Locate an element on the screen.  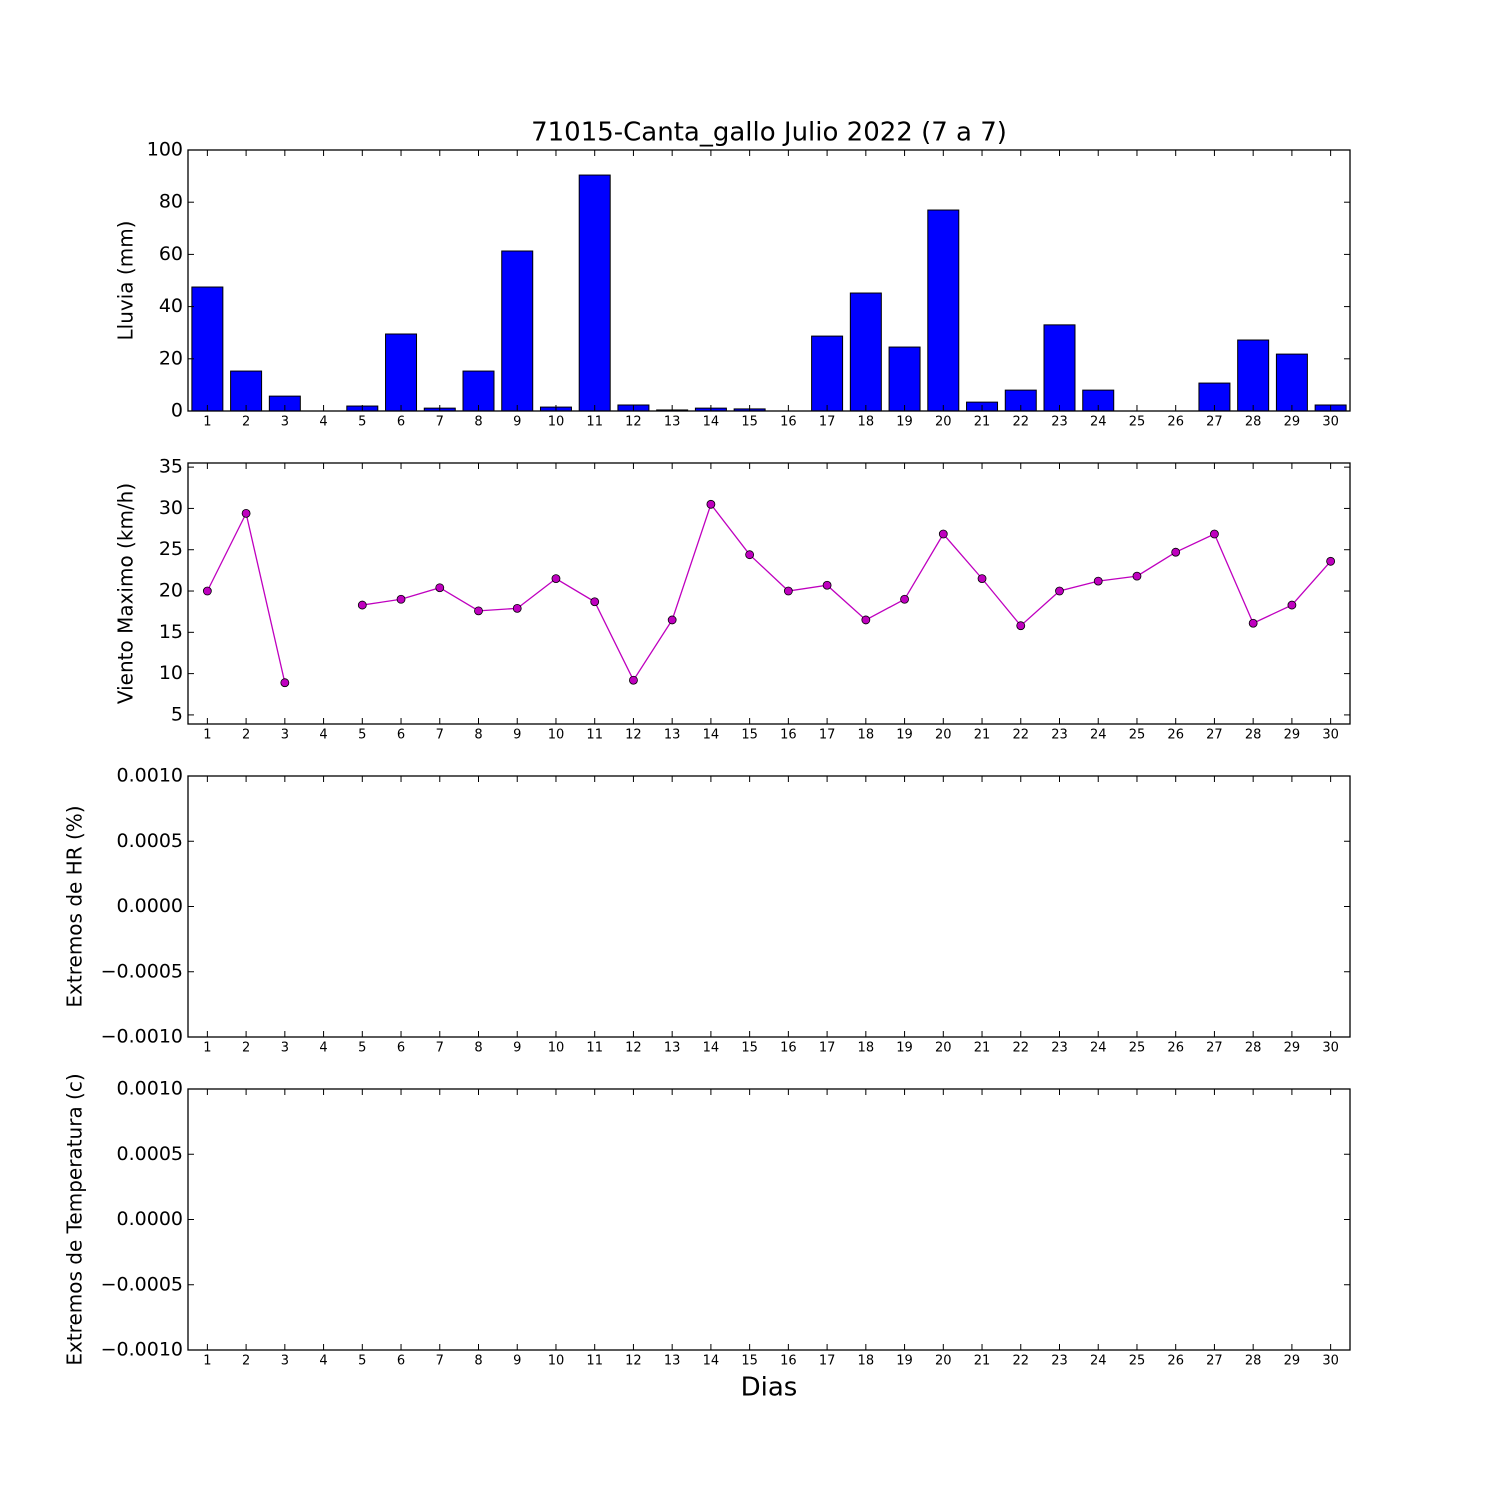
y-tick-label: 40 is located at coordinates (171, 306).